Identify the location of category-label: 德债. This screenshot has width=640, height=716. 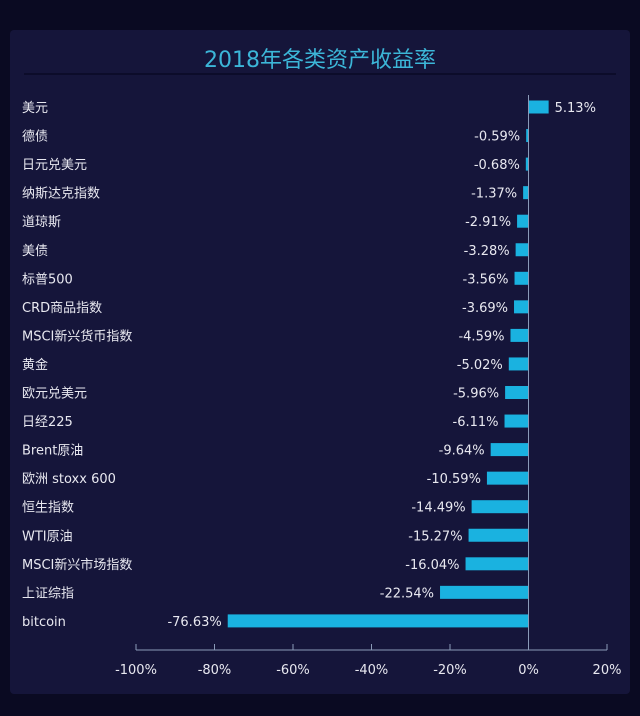
(35, 137).